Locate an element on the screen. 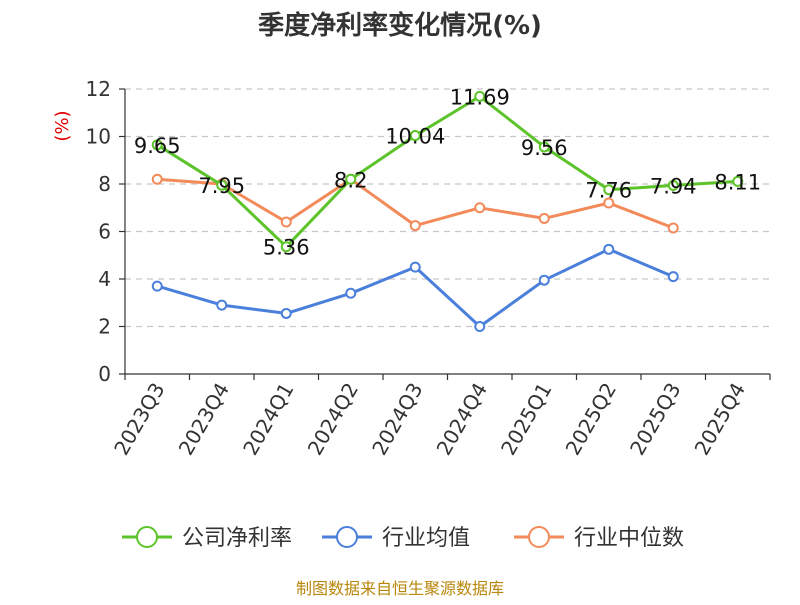 This screenshot has width=800, height=605. x-tick-label: 2023Q3 is located at coordinates (139, 419).